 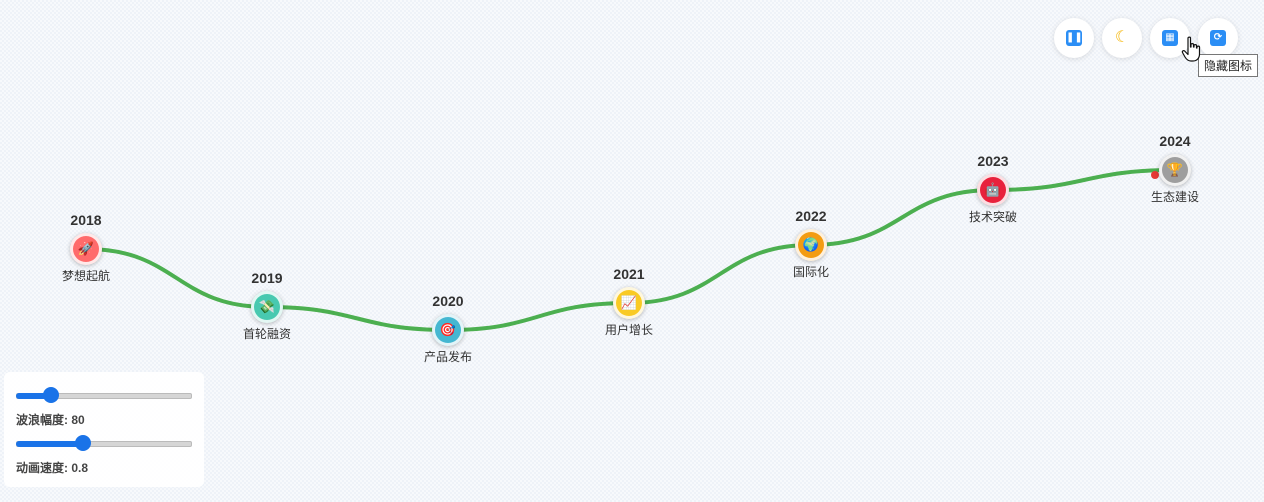 I want to click on timeline-node: 2020 🎯 产品发布, so click(x=448, y=328).